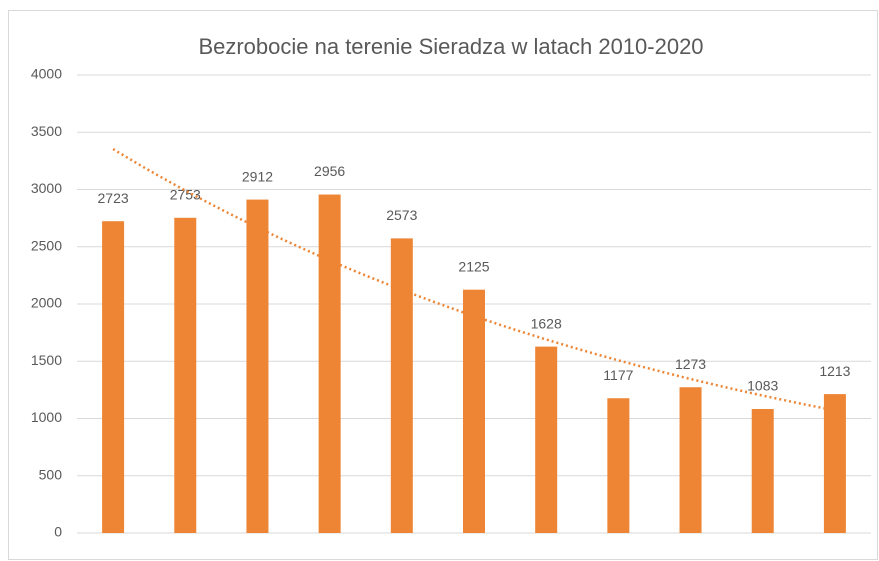 This screenshot has height=561, width=879. Describe the element at coordinates (113, 198) in the screenshot. I see `data-label: 2723` at that location.